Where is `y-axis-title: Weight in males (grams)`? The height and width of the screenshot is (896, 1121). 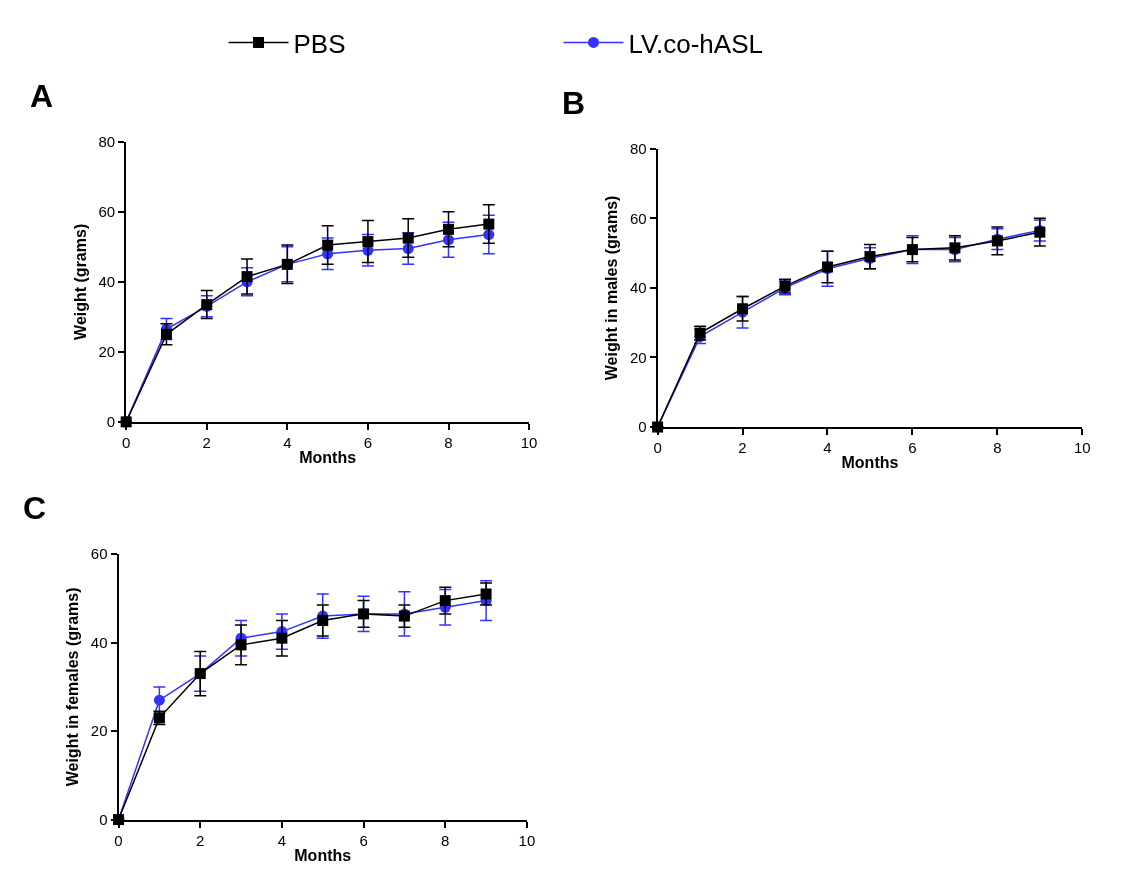
y-axis-title: Weight in males (grams) is located at coordinates (612, 288).